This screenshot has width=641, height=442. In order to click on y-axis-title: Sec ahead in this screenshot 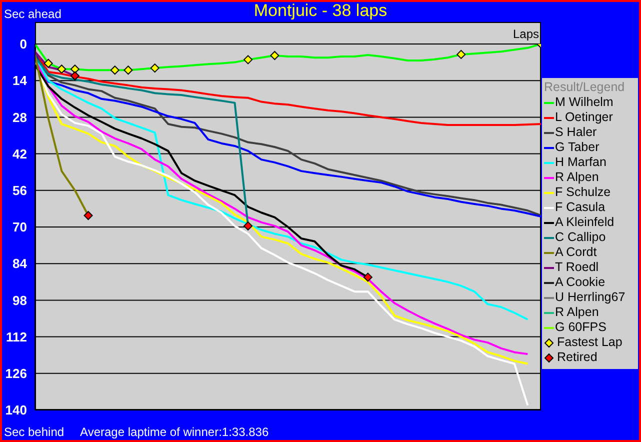, I will do `click(33, 14)`.